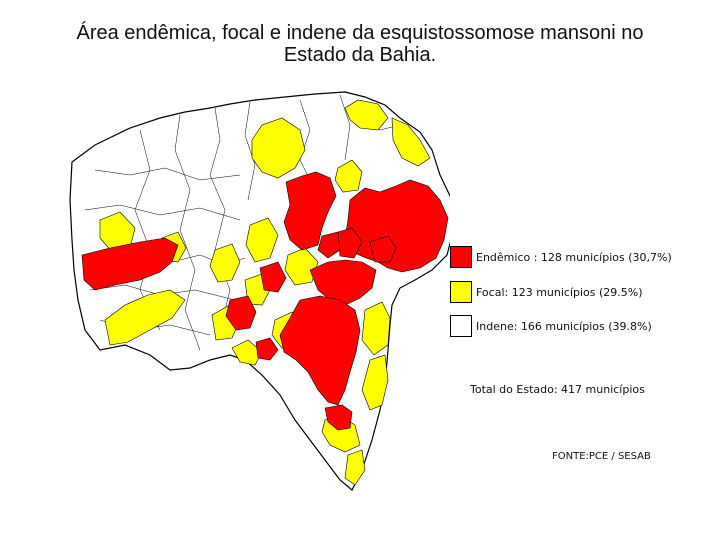 This screenshot has height=540, width=720. What do you see at coordinates (574, 257) in the screenshot?
I see `legend-label-endemic: Endêmico : 128 municípios (30,7%)` at bounding box center [574, 257].